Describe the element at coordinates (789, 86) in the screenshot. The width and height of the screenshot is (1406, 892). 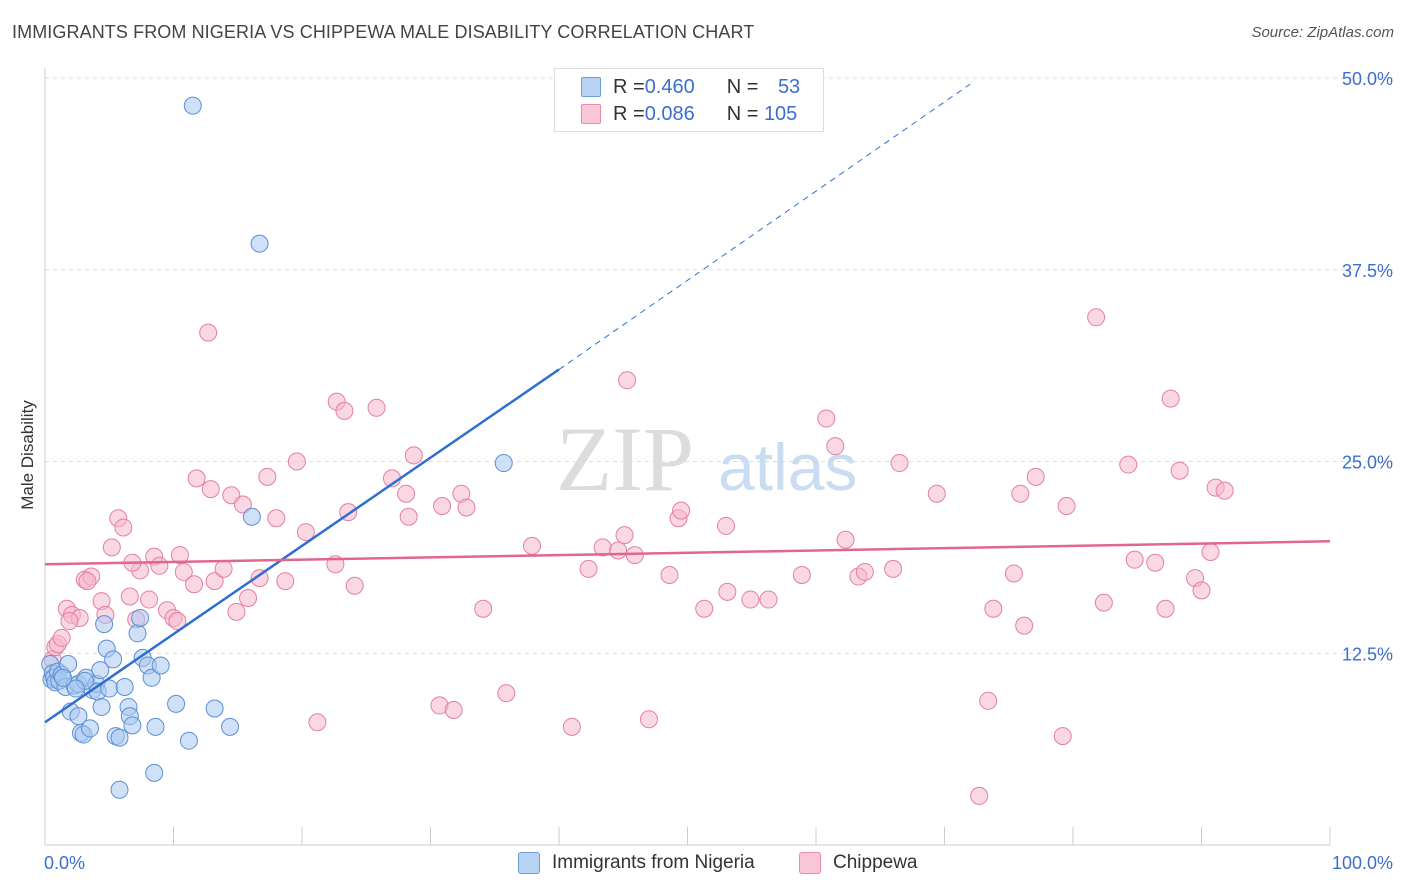
I see `legend-n-value: 53` at that location.